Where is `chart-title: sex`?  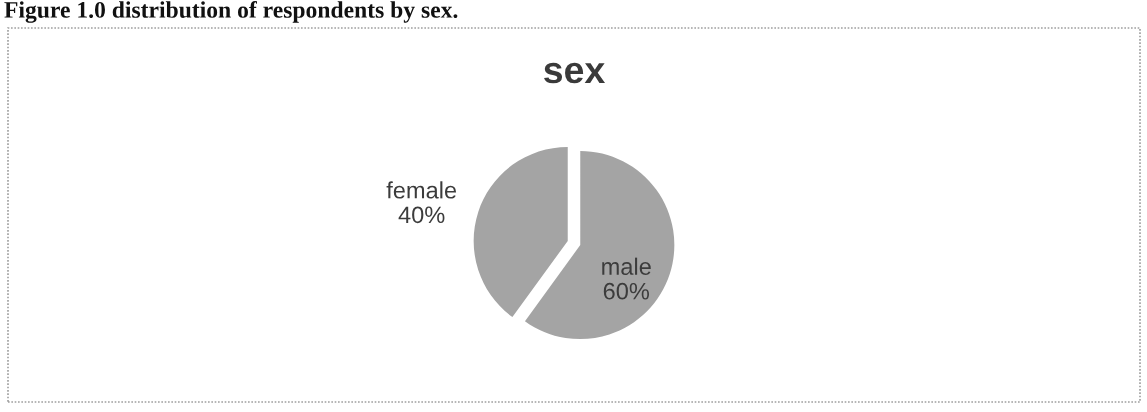 chart-title: sex is located at coordinates (575, 73).